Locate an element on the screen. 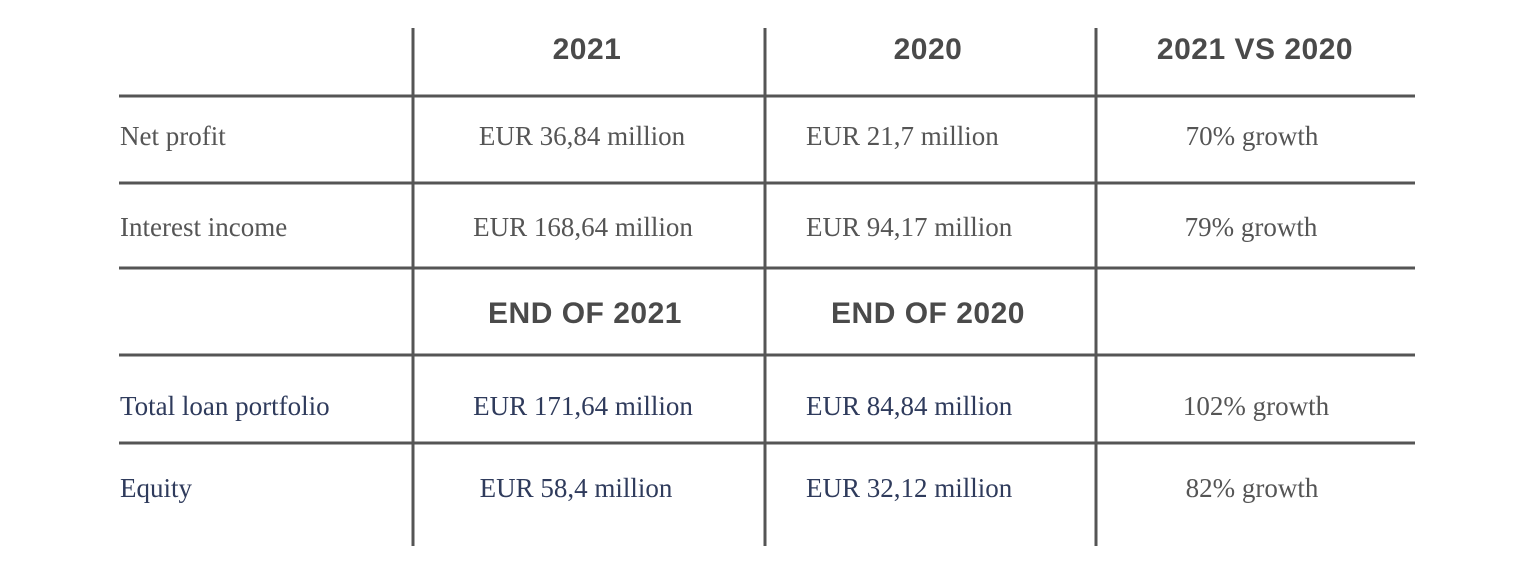  row-label: Total loan portfolio is located at coordinates (225, 406).